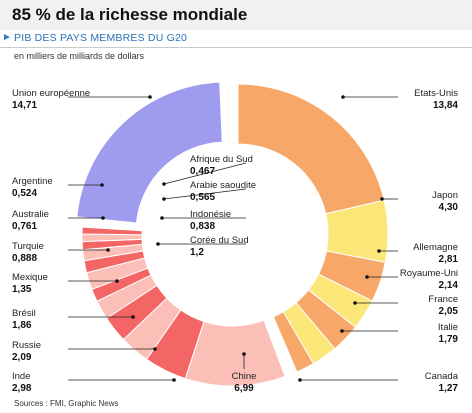 This screenshot has width=472, height=413. I want to click on label-value-australie: 0,761, so click(24, 226).